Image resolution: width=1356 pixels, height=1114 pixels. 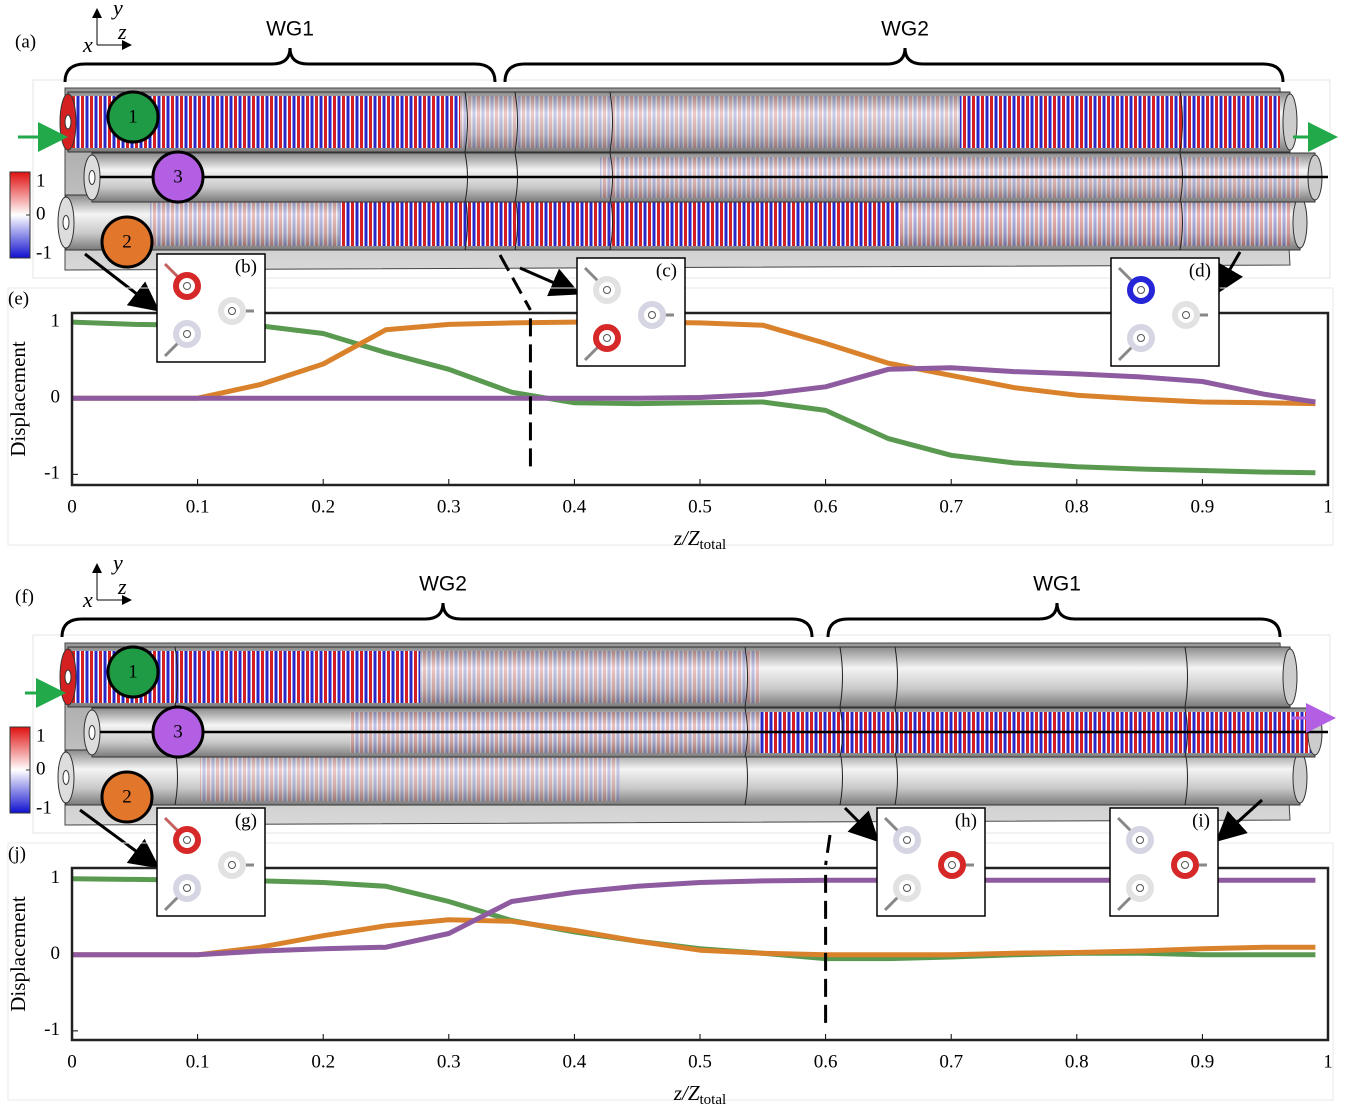 I want to click on x-tick-label: 0.5, so click(x=700, y=506).